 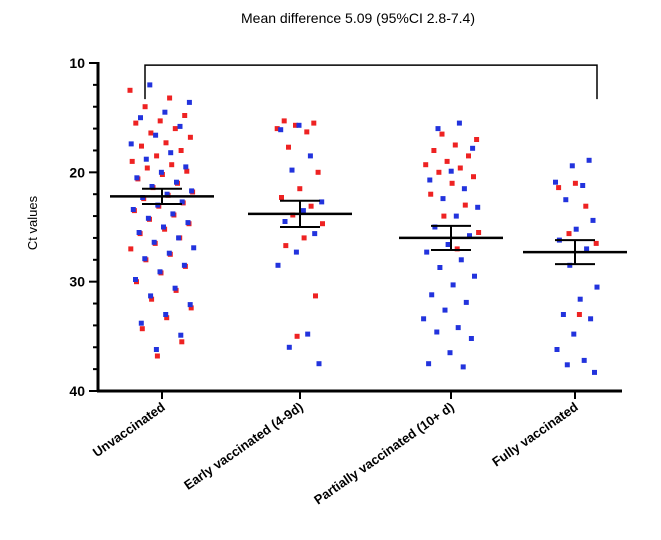 What do you see at coordinates (77, 63) in the screenshot?
I see `y-tick-label: 10` at bounding box center [77, 63].